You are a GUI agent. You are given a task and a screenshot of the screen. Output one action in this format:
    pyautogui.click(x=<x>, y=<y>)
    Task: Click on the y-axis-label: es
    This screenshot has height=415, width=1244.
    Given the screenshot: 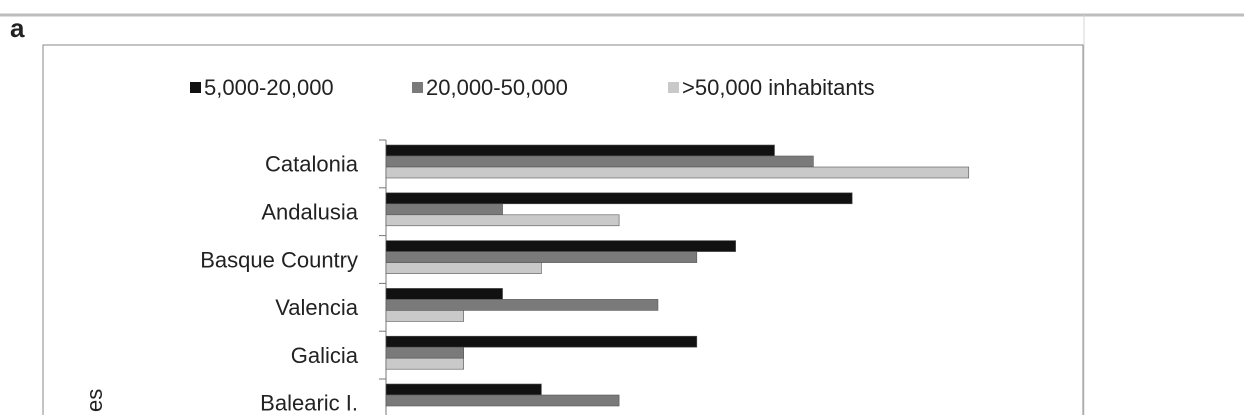 What is the action you would take?
    pyautogui.click(x=94, y=400)
    